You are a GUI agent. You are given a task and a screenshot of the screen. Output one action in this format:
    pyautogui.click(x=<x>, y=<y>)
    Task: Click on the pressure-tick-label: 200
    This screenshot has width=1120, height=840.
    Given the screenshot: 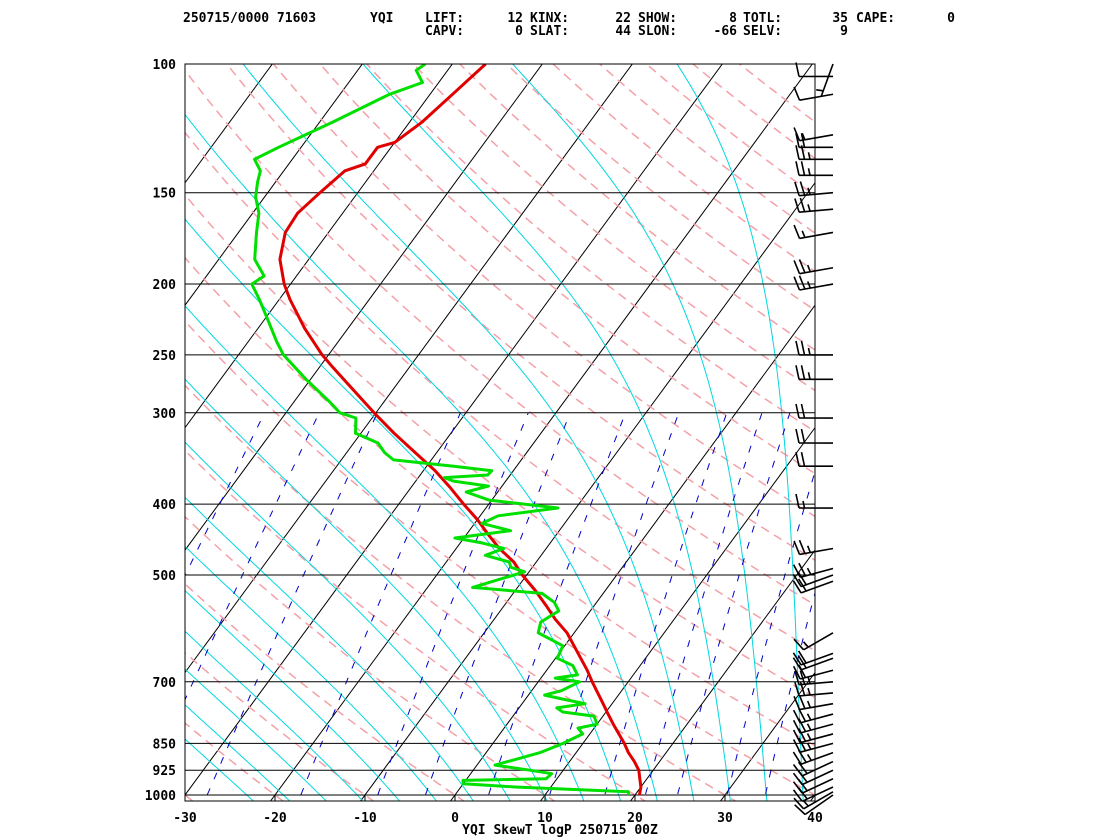 What is the action you would take?
    pyautogui.click(x=165, y=285)
    